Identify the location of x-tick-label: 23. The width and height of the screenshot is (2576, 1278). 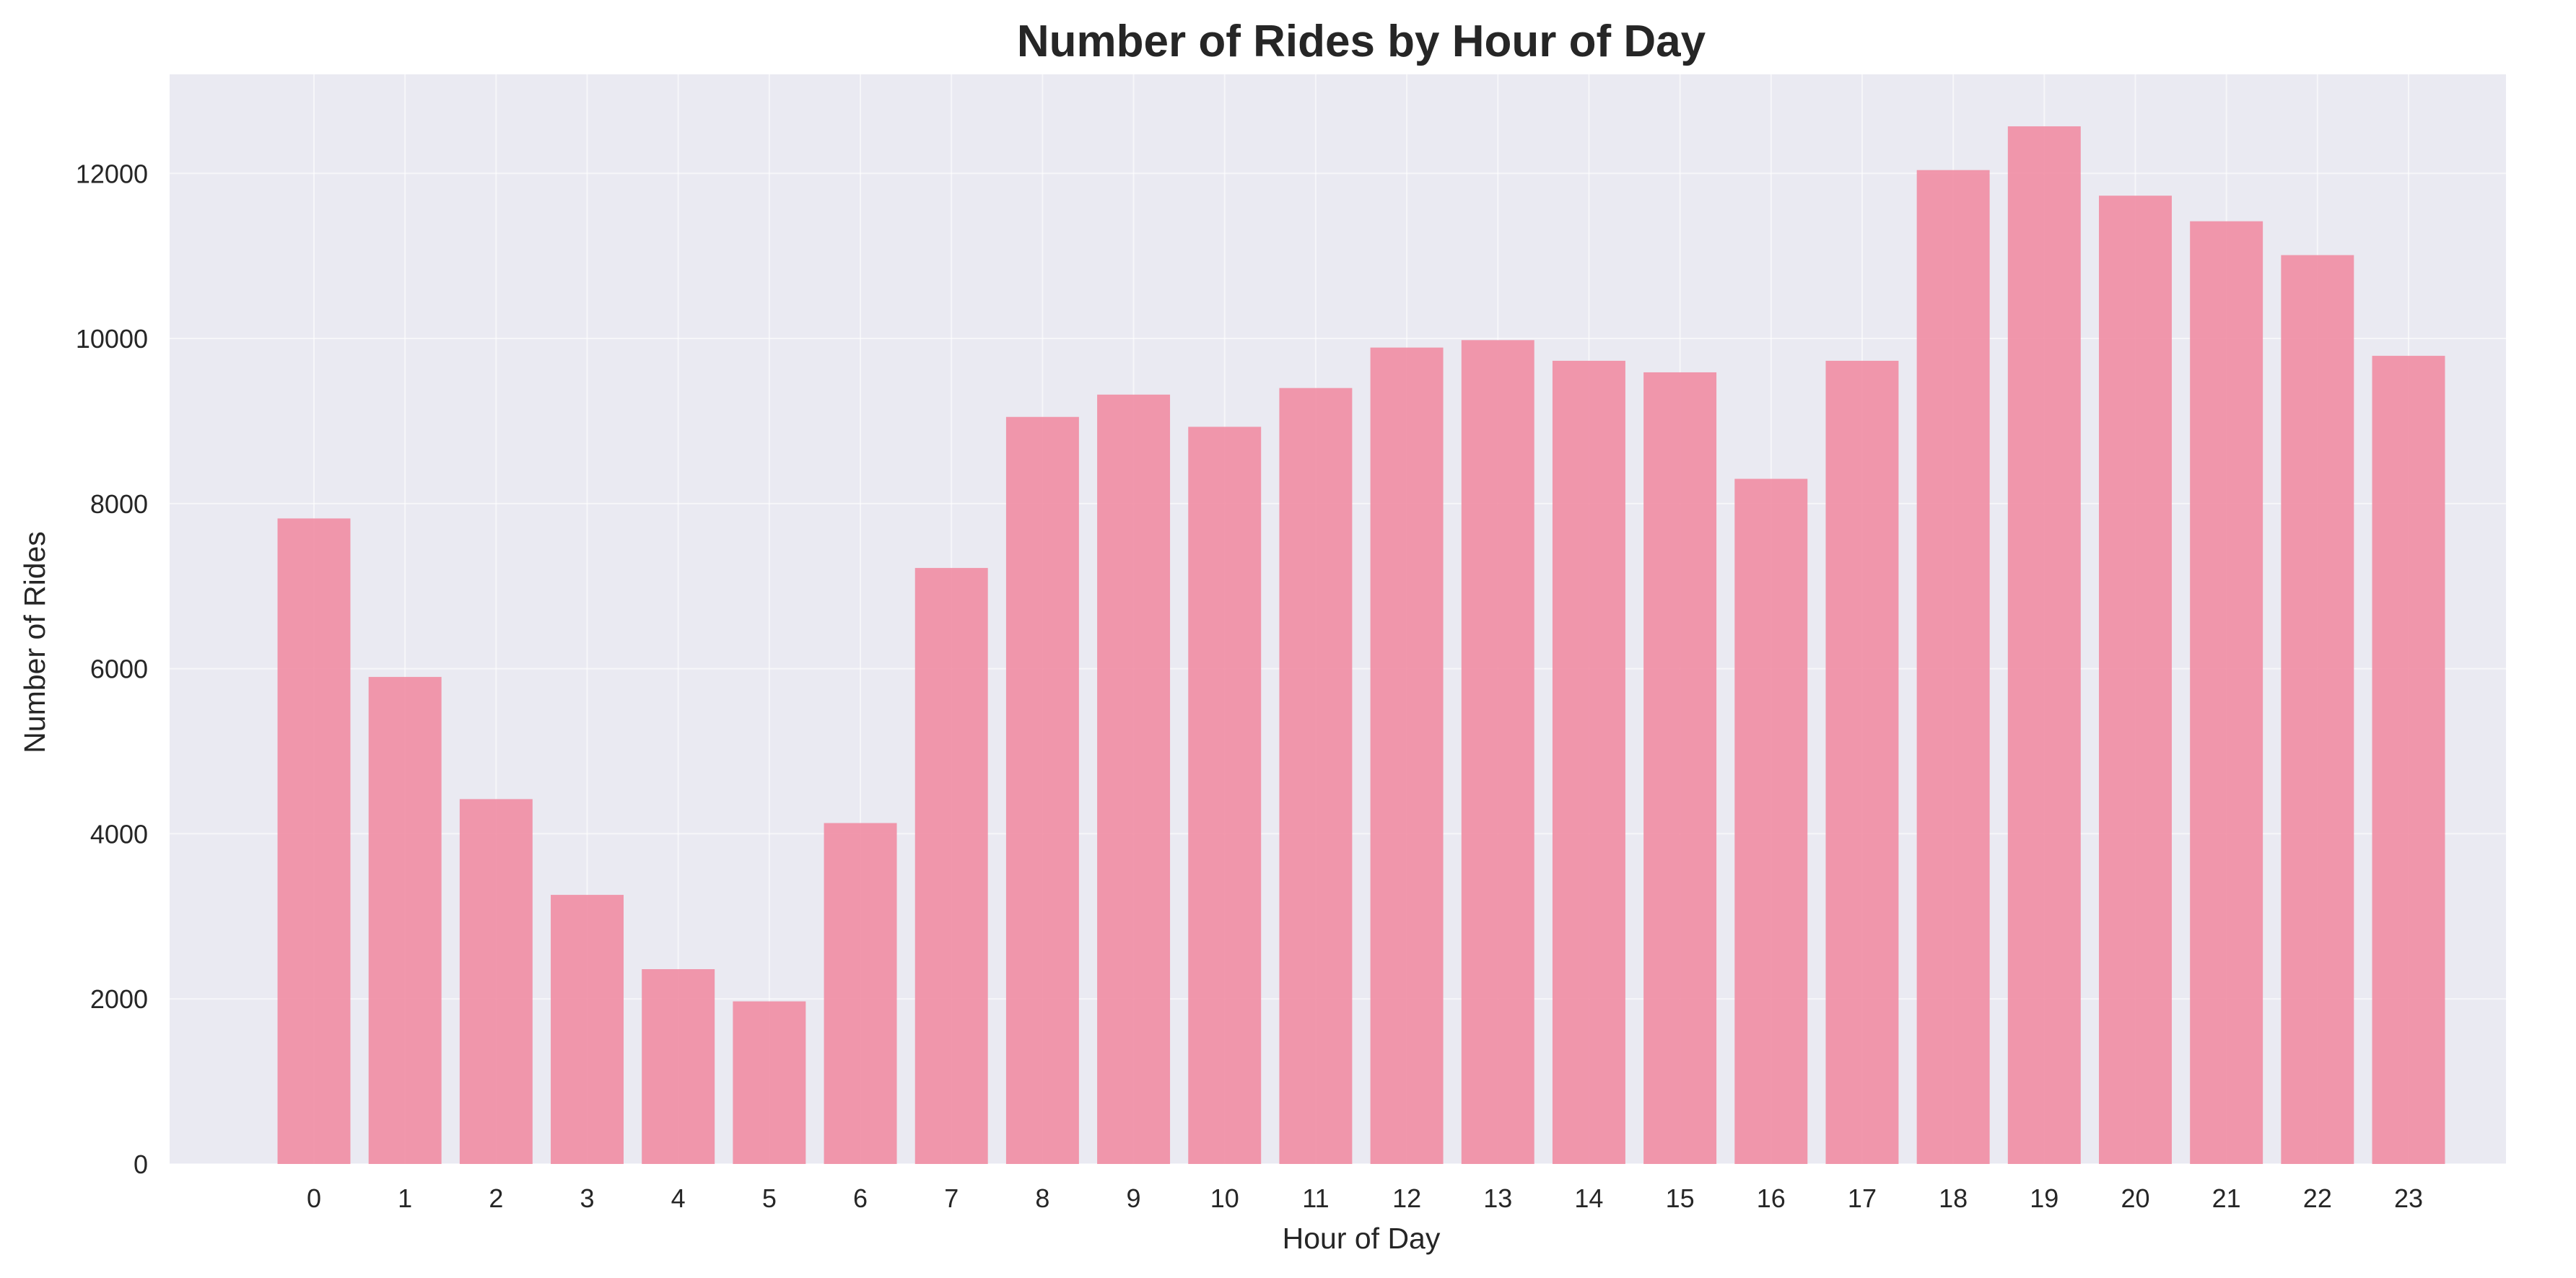
(2408, 1198).